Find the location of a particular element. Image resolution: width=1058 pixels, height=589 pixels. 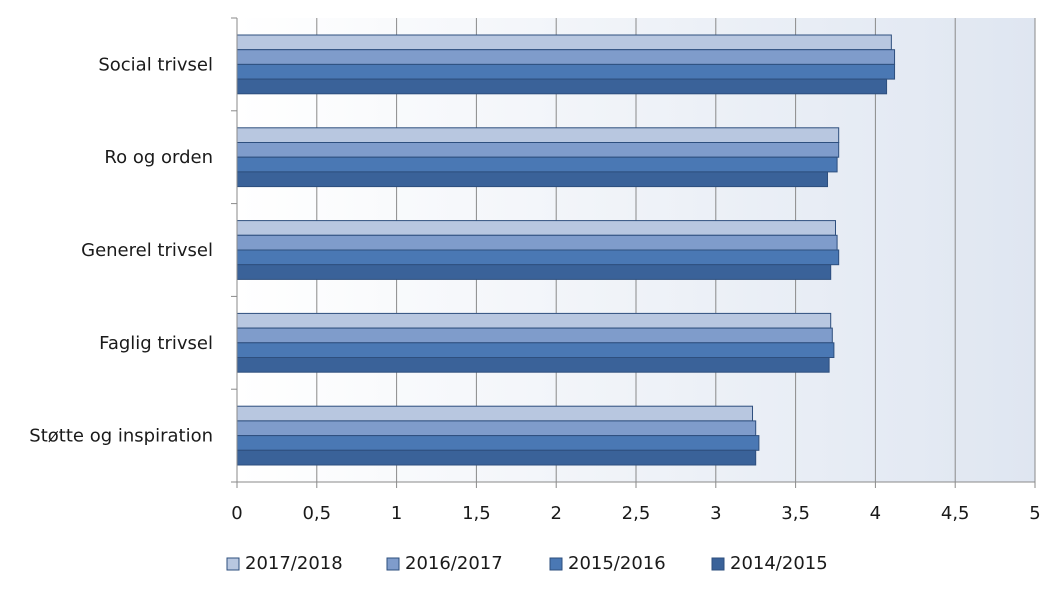

x-tick-label: 2,5 is located at coordinates (636, 513).